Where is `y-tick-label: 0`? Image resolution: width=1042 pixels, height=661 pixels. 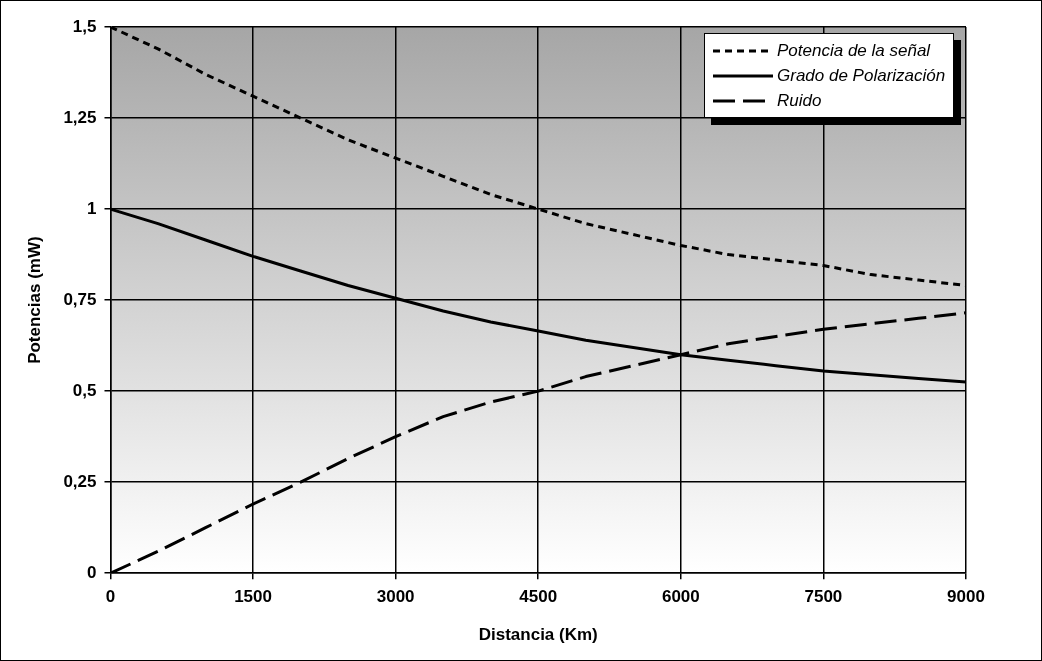 y-tick-label: 0 is located at coordinates (92, 572).